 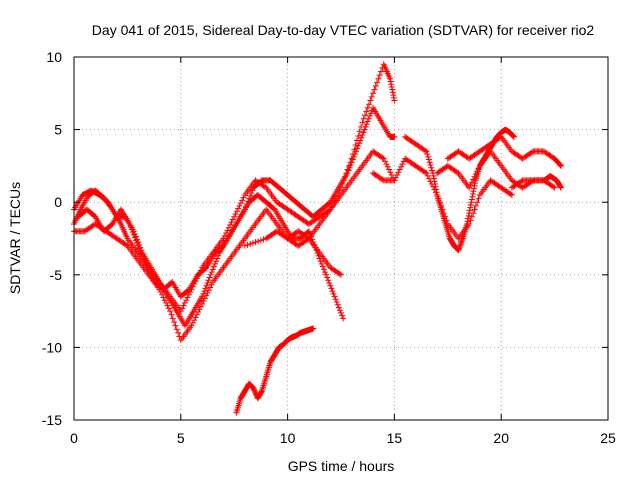 I want to click on x-tick-label: 0, so click(x=74, y=438).